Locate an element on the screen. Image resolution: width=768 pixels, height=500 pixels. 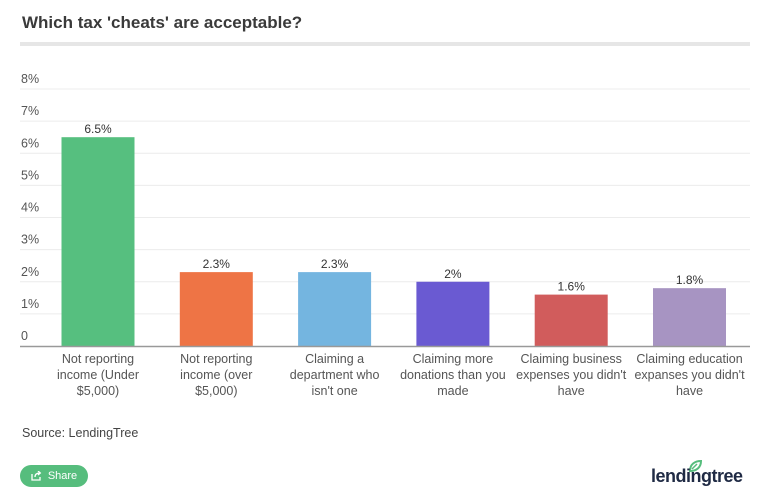
y-tick-label: 4% is located at coordinates (30, 208).